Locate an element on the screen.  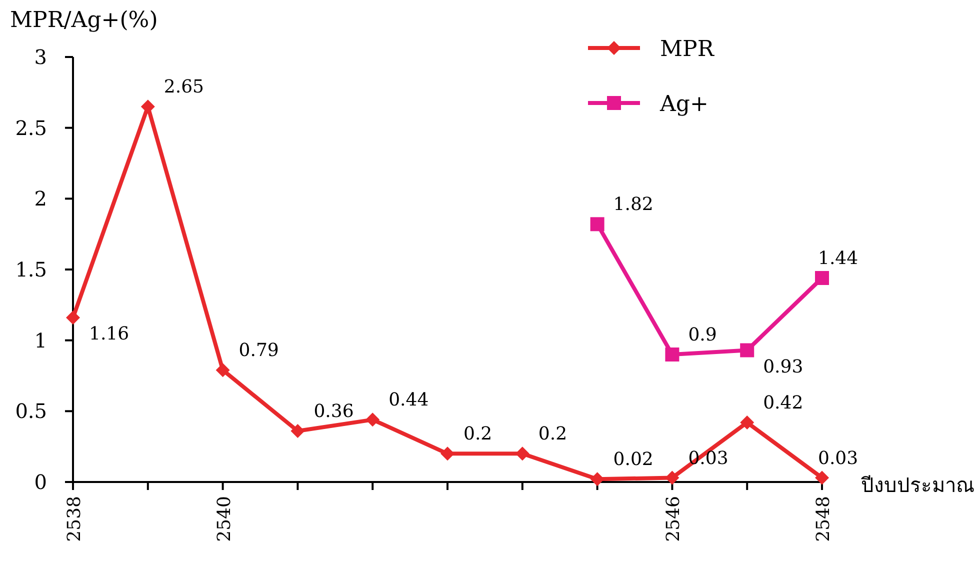
data-label: 0.44 is located at coordinates (408, 400).